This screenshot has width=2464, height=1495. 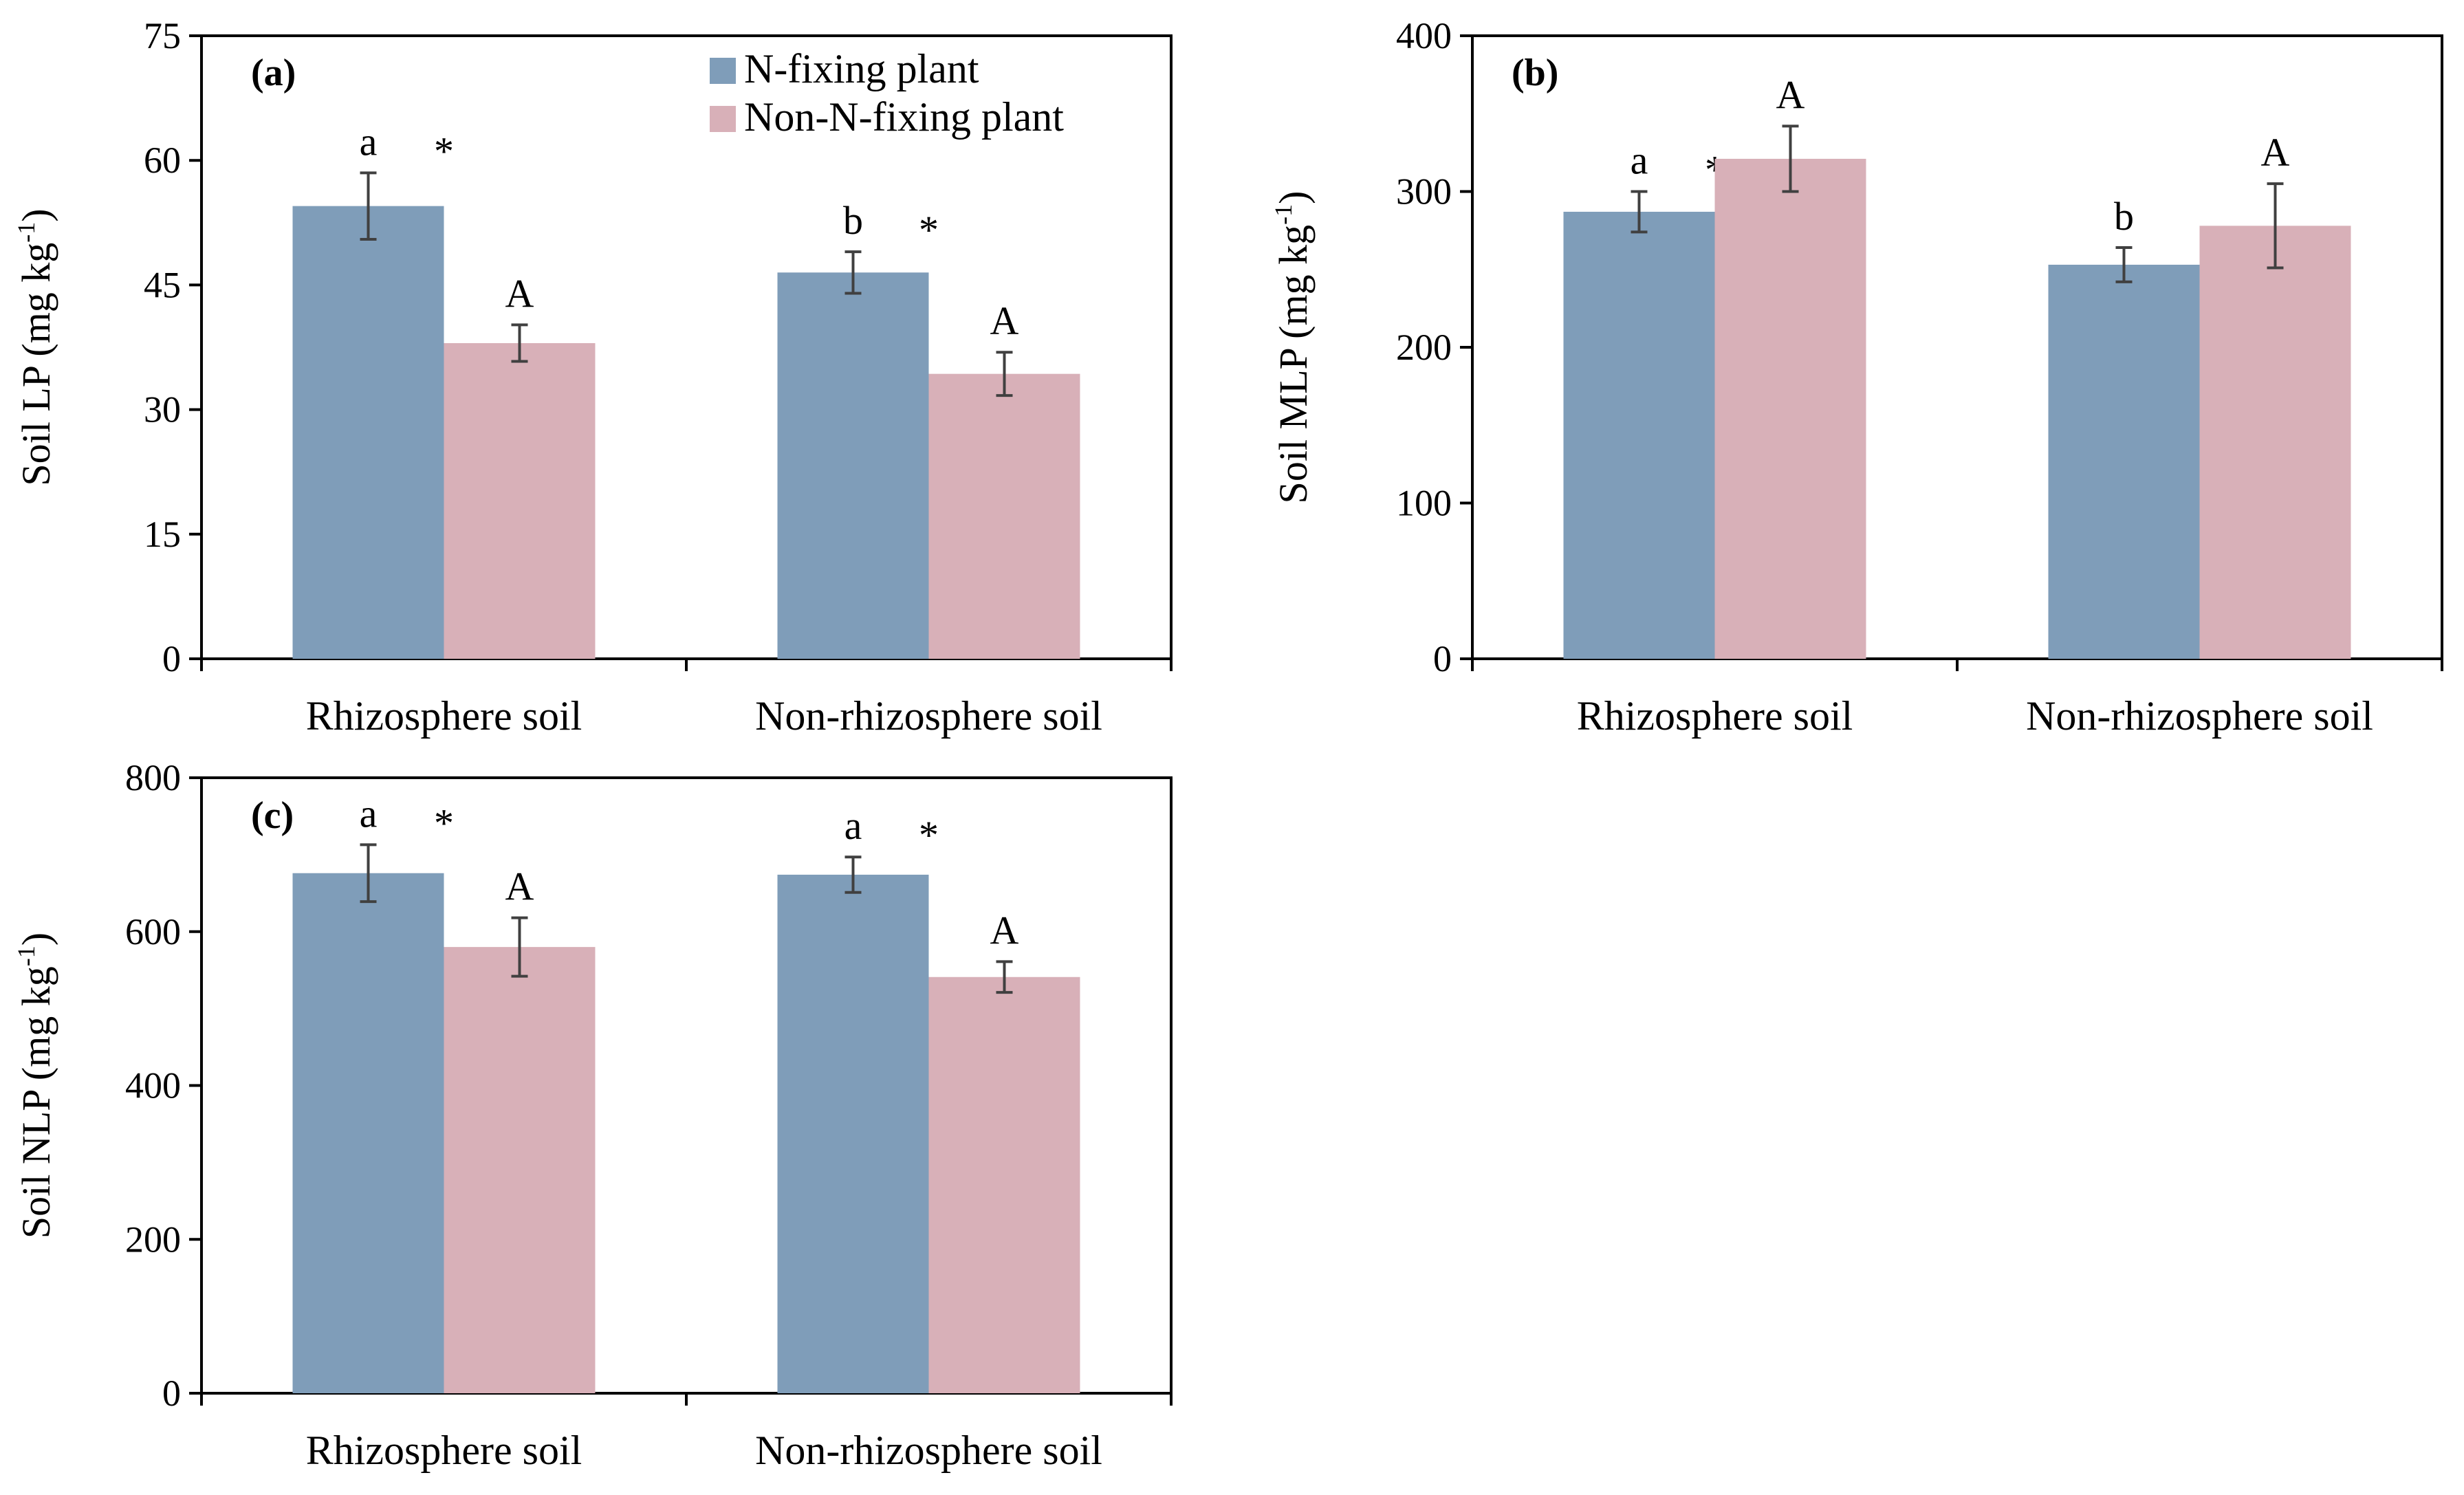 What do you see at coordinates (1293, 347) in the screenshot?
I see `y-axis-label: Soil MLP (mg kg-1)` at bounding box center [1293, 347].